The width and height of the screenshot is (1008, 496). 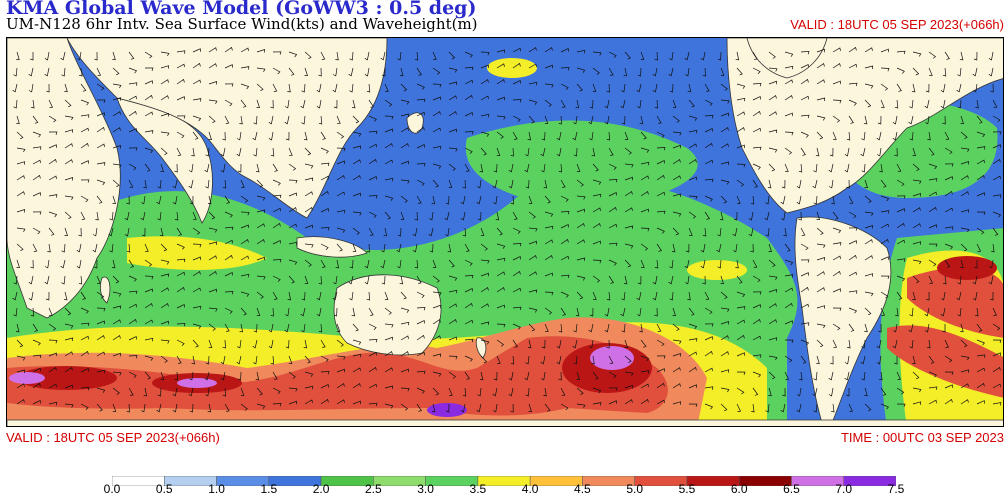 I want to click on land-japan, so click(x=415, y=123).